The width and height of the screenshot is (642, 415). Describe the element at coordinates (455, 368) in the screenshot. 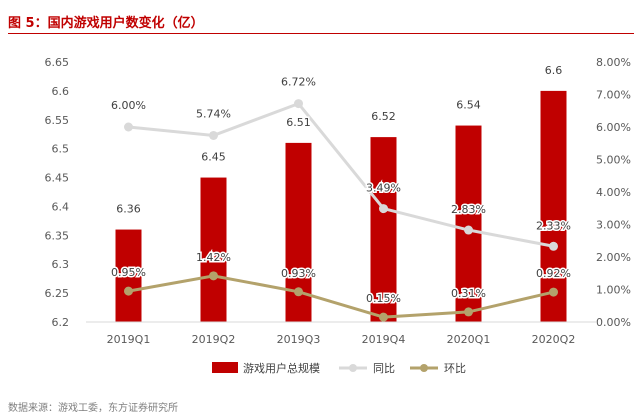

I see `legend-label-qoq: 环比` at that location.